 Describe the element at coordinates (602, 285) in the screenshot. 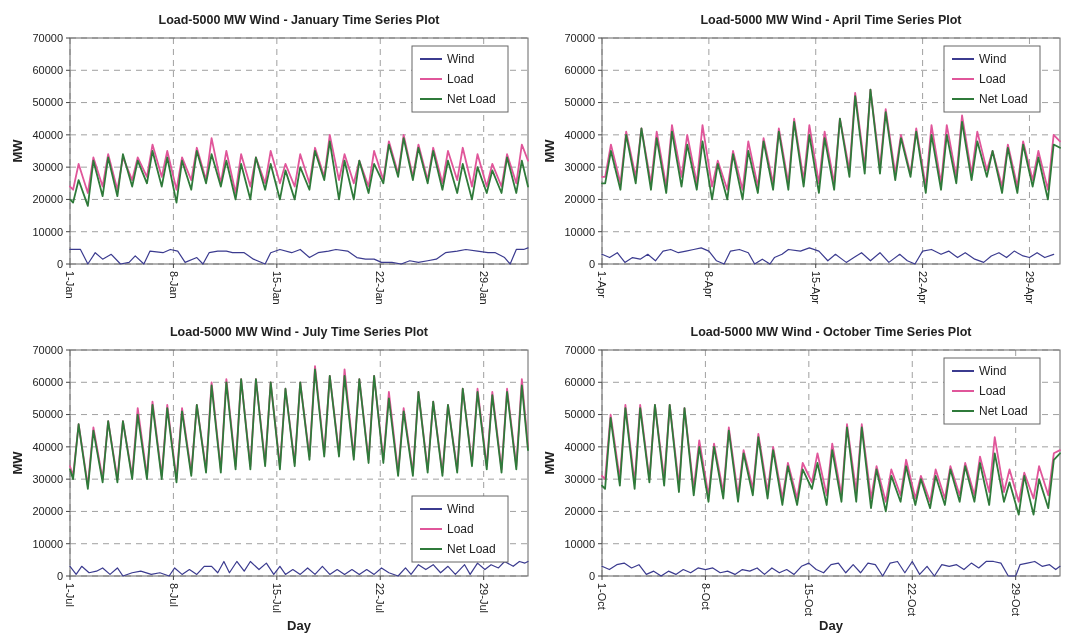

I see `x-tick-label: 1-Apr` at that location.